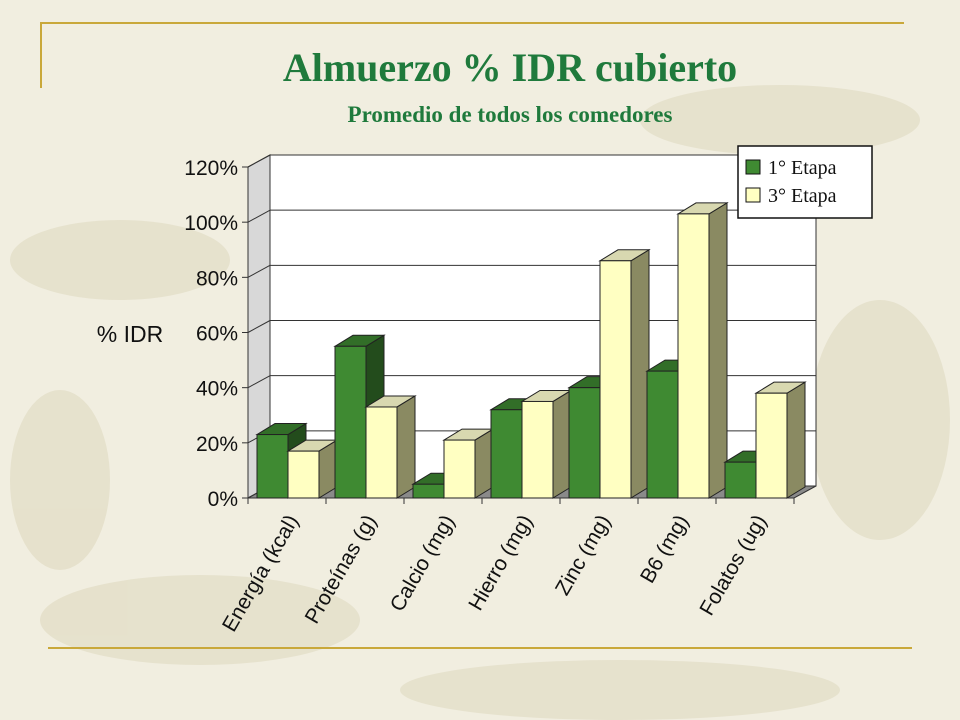 This screenshot has height=720, width=960. I want to click on y-tick-label: 120%, so click(211, 168).